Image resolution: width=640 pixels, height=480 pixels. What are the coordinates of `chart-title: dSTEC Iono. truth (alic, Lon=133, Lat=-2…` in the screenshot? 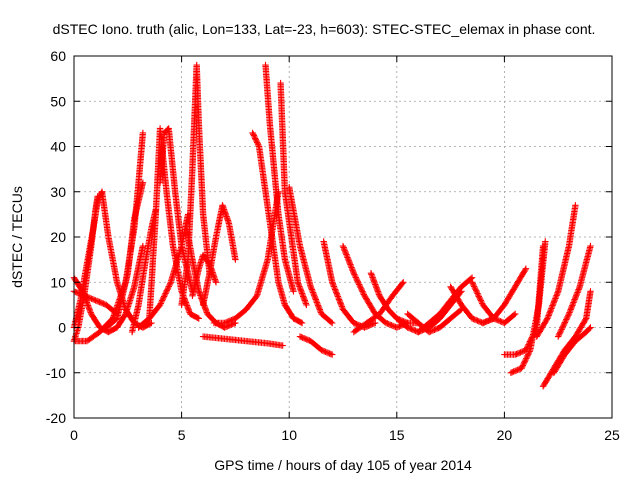 It's located at (324, 29).